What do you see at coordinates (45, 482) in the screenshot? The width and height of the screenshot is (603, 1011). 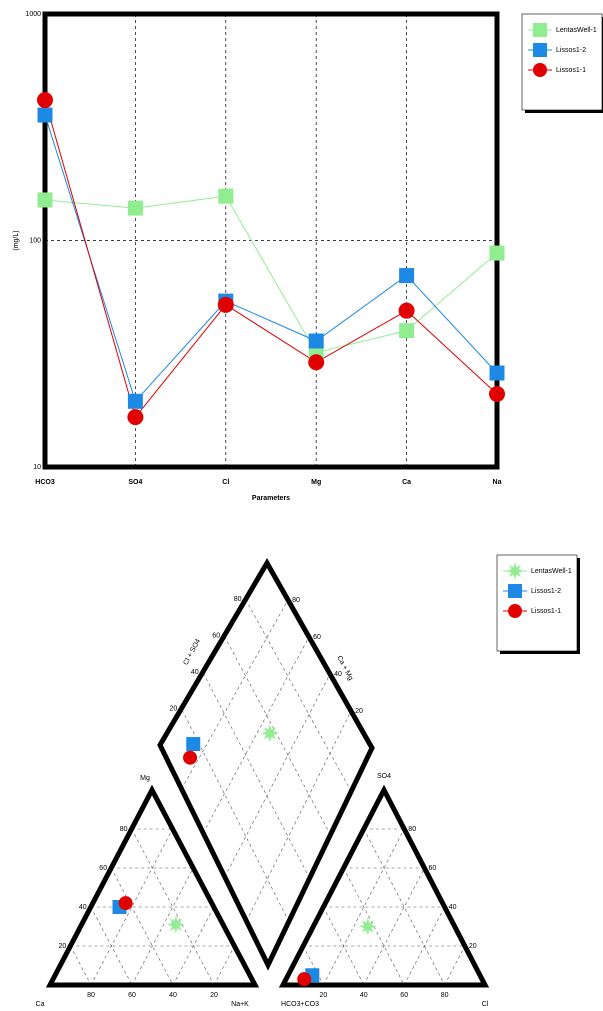 I see `x-tick-label: HCO3` at bounding box center [45, 482].